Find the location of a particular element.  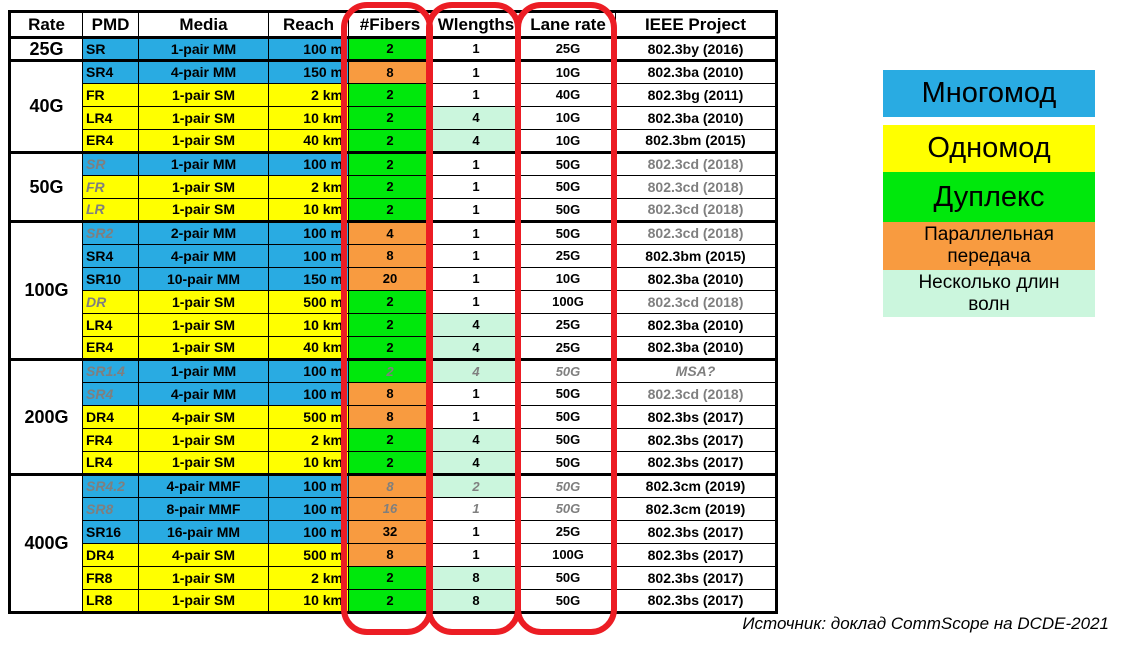

pmd-cell: LR is located at coordinates (110, 210).